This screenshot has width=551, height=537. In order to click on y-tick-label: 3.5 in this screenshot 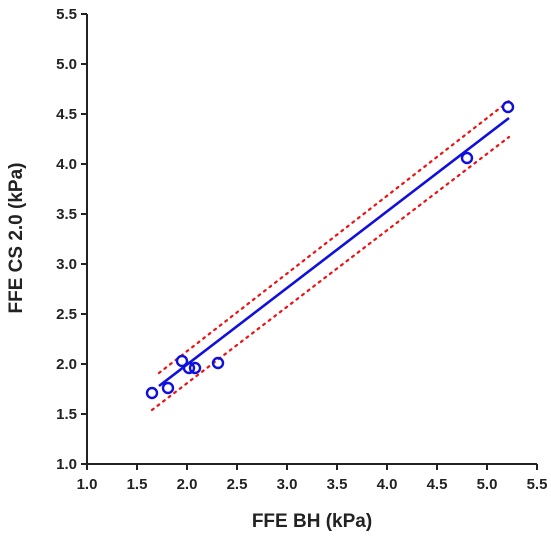, I will do `click(66, 214)`.